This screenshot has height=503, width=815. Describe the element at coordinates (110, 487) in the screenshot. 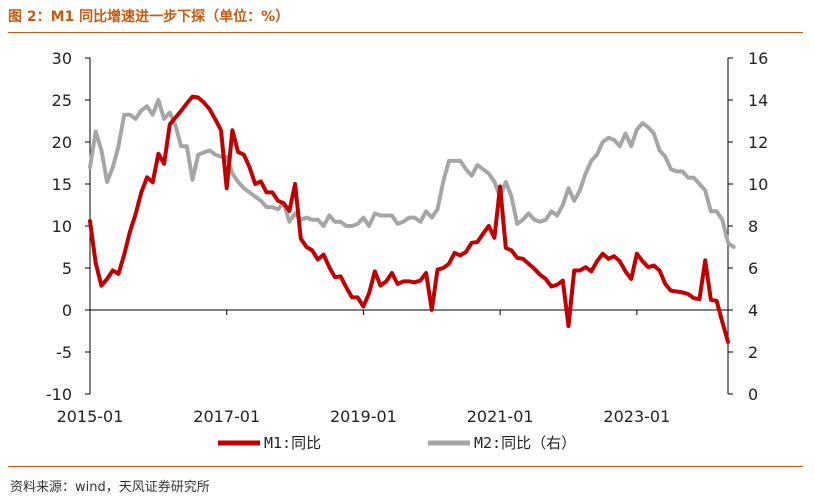

I see `source-note: 资料来源：wind，天风证券研究所` at that location.